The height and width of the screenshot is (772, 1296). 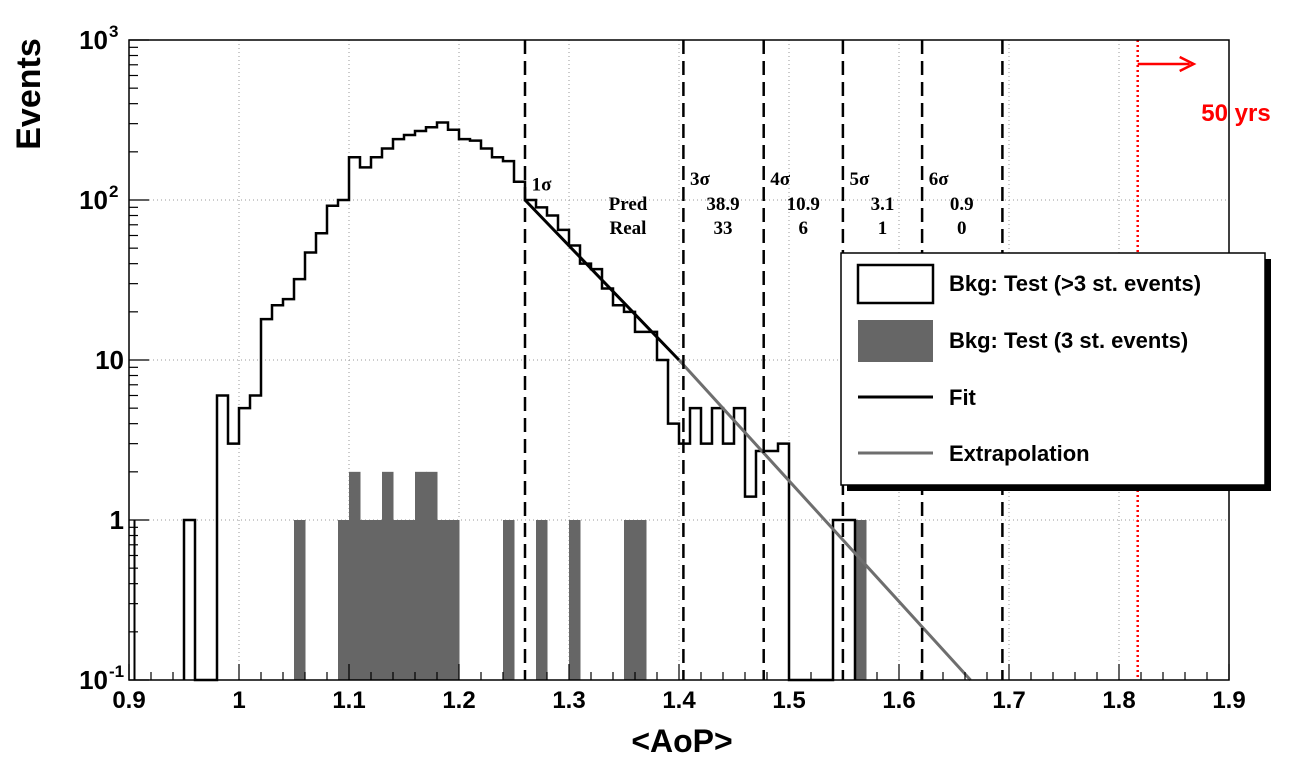 What do you see at coordinates (804, 228) in the screenshot?
I see `real-value: 6` at bounding box center [804, 228].